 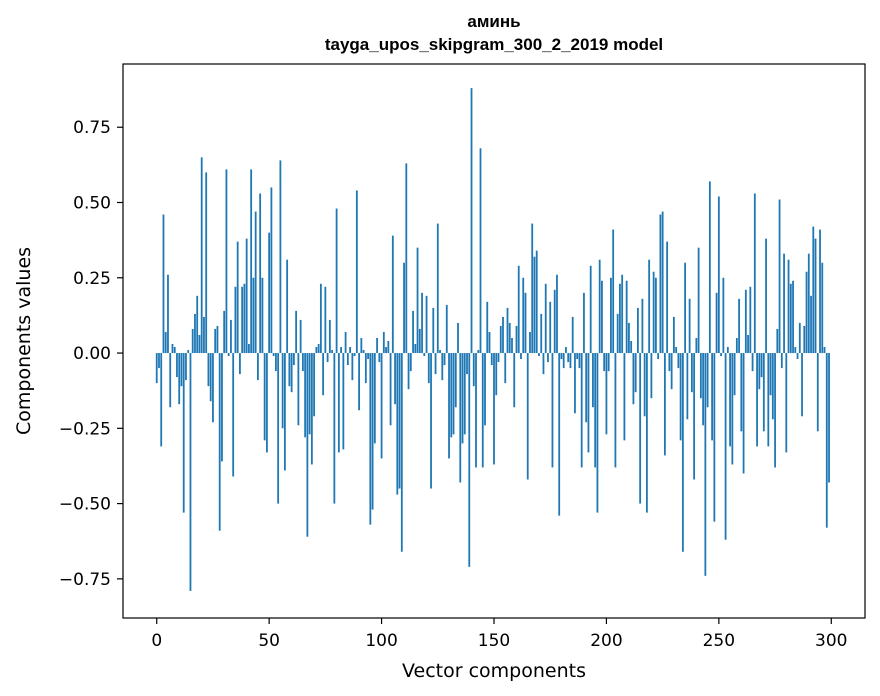 What do you see at coordinates (85, 429) in the screenshot?
I see `y-tick-label: −0.25` at bounding box center [85, 429].